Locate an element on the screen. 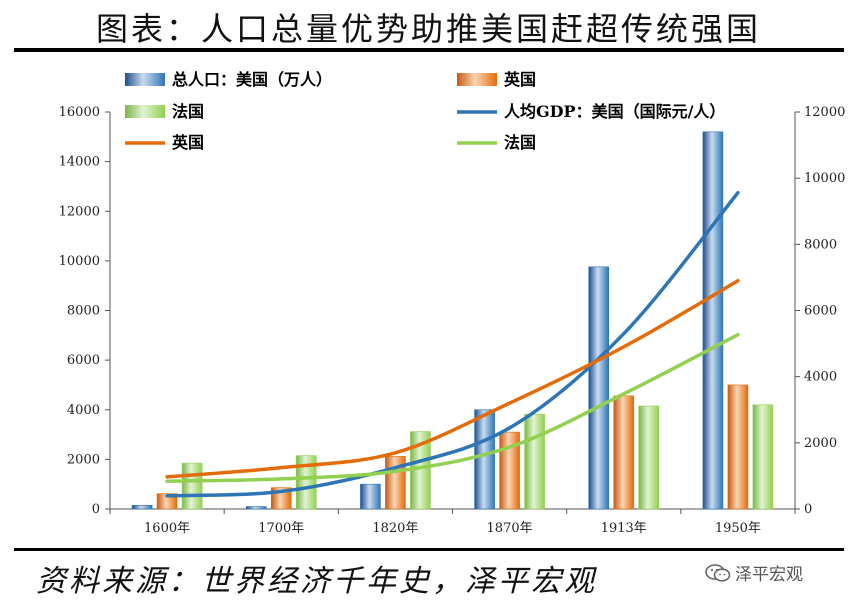 This screenshot has width=857, height=607. left-tick-label: 0 is located at coordinates (96, 509).